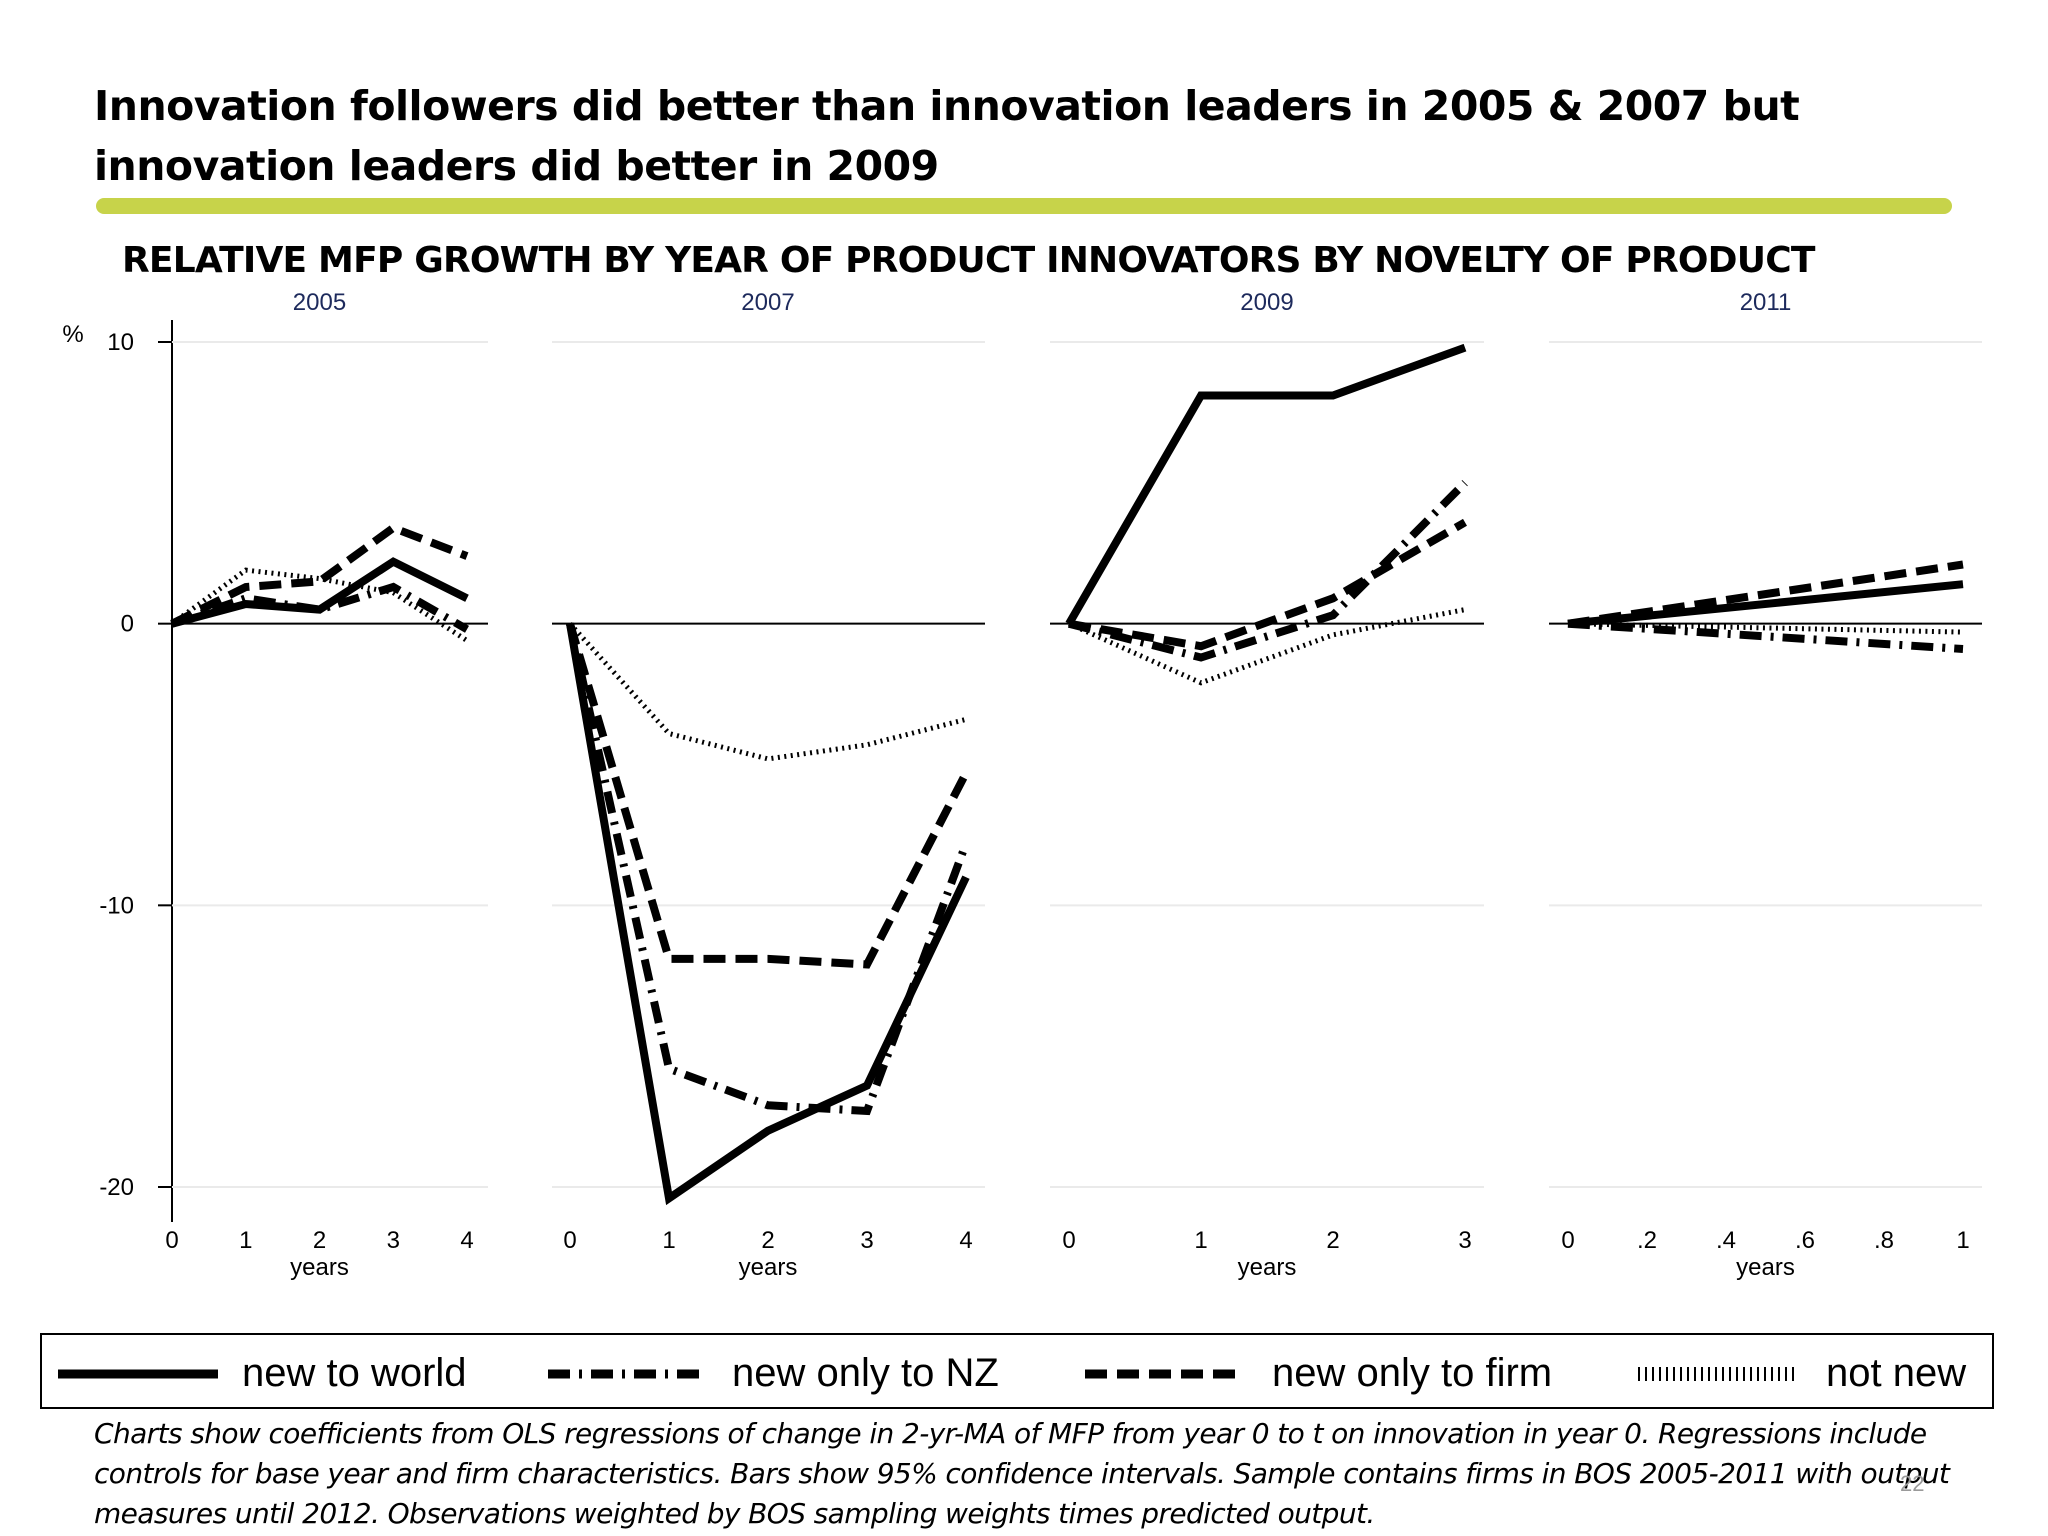 This screenshot has height=1536, width=2048. Describe the element at coordinates (1766, 302) in the screenshot. I see `panel-label-2011: 2011` at that location.